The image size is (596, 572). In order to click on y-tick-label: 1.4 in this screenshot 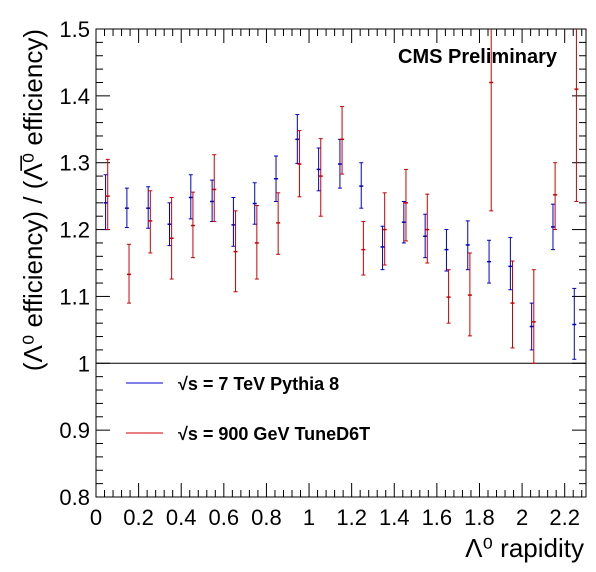, I will do `click(74, 96)`.